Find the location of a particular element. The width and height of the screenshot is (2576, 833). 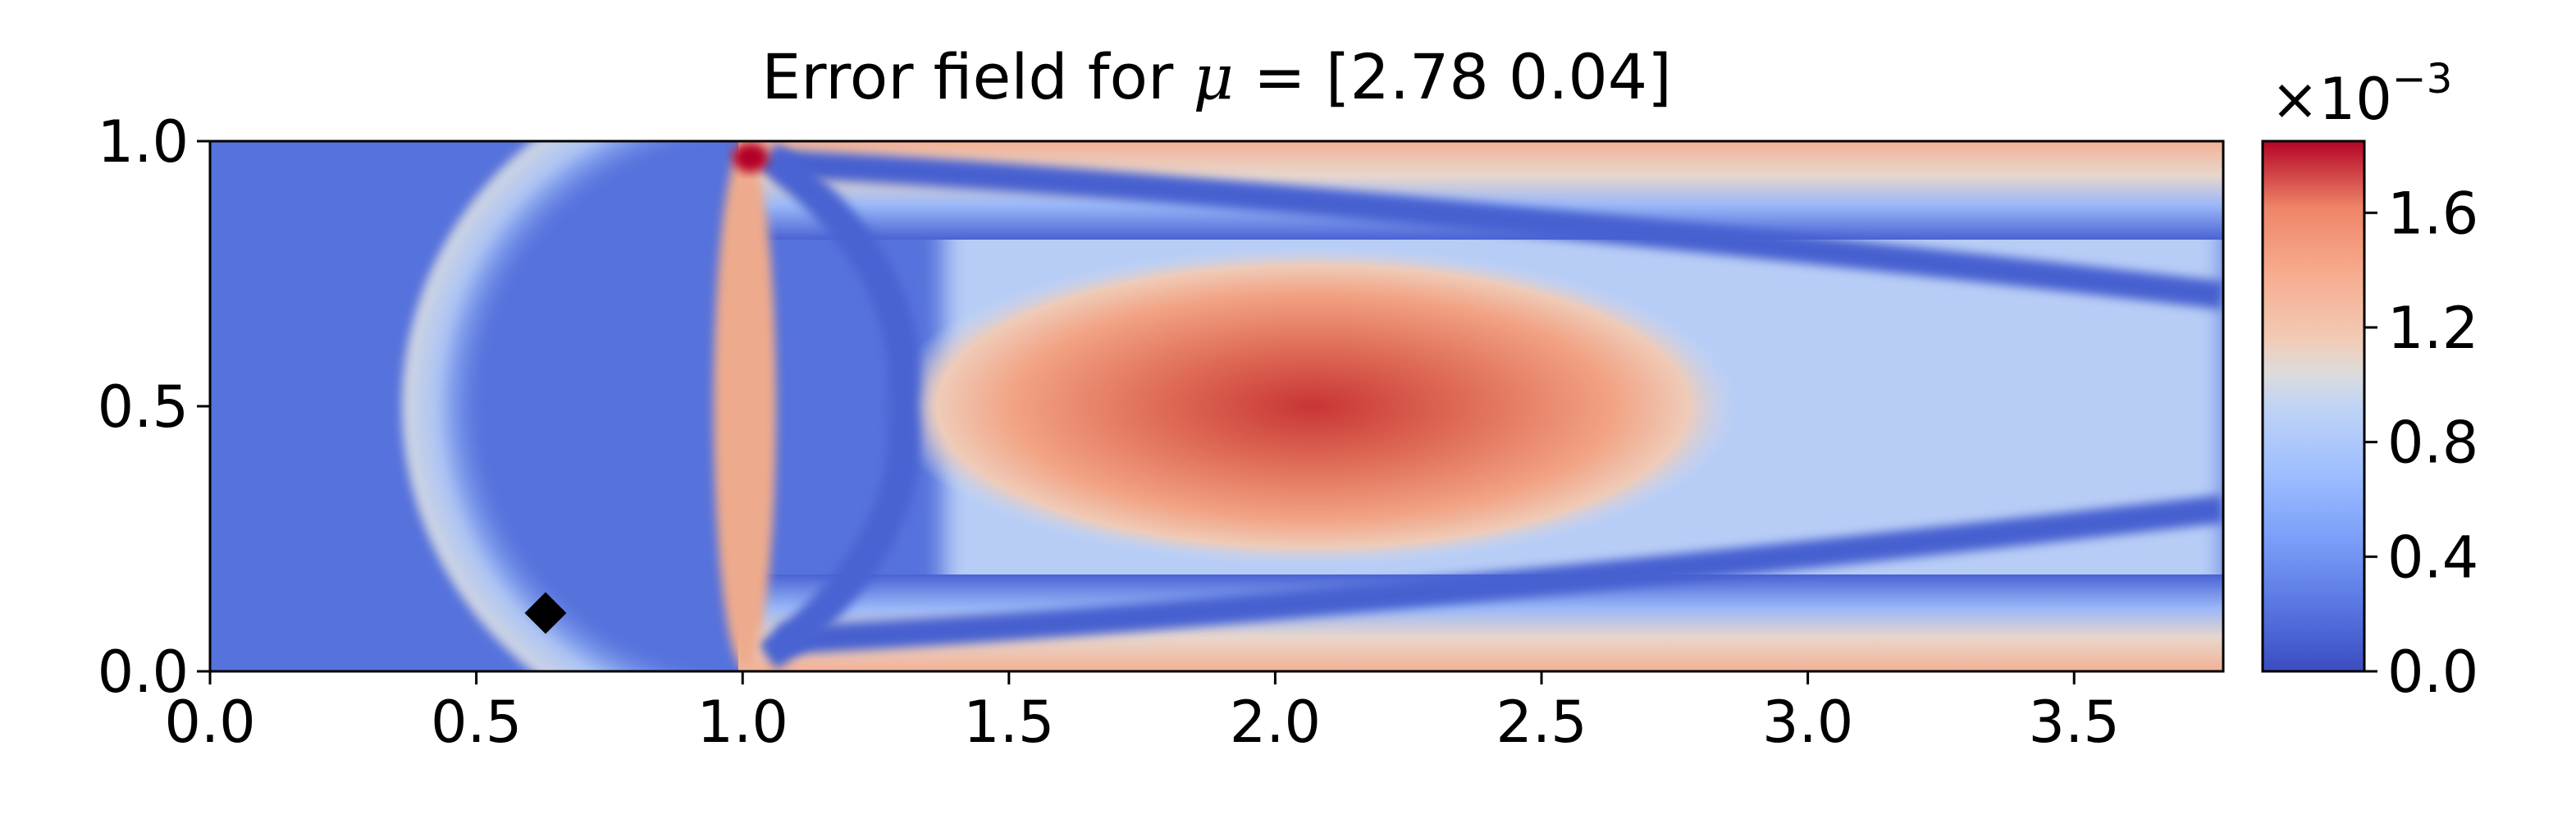

colorbar-tick-label: 1.6 is located at coordinates (2432, 213).